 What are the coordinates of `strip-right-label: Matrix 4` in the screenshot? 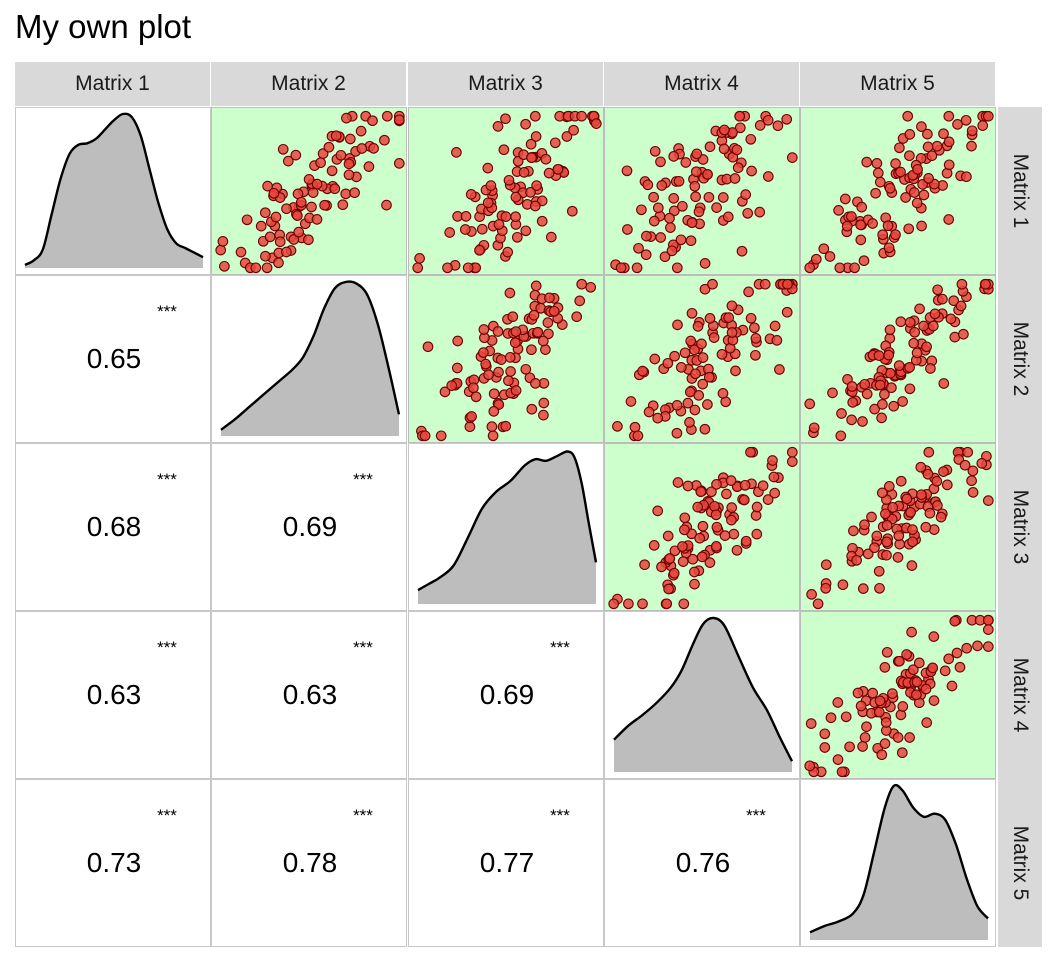 It's located at (1020, 695).